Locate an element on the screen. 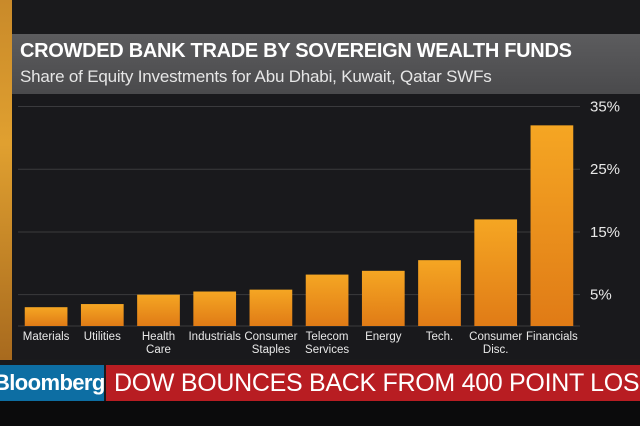 This screenshot has width=640, height=426. brand-box: Bloomberg is located at coordinates (52, 383).